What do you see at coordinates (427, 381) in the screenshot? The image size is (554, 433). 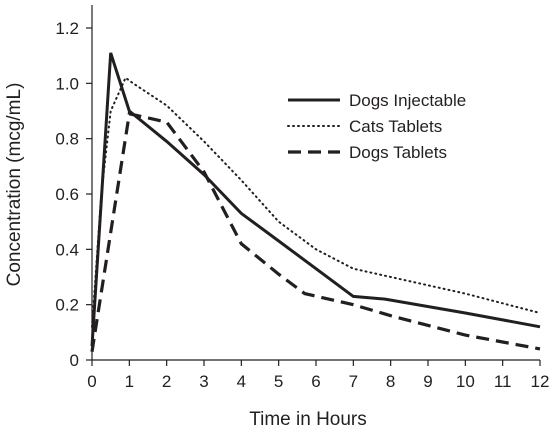 I see `x-tick-label: 9` at bounding box center [427, 381].